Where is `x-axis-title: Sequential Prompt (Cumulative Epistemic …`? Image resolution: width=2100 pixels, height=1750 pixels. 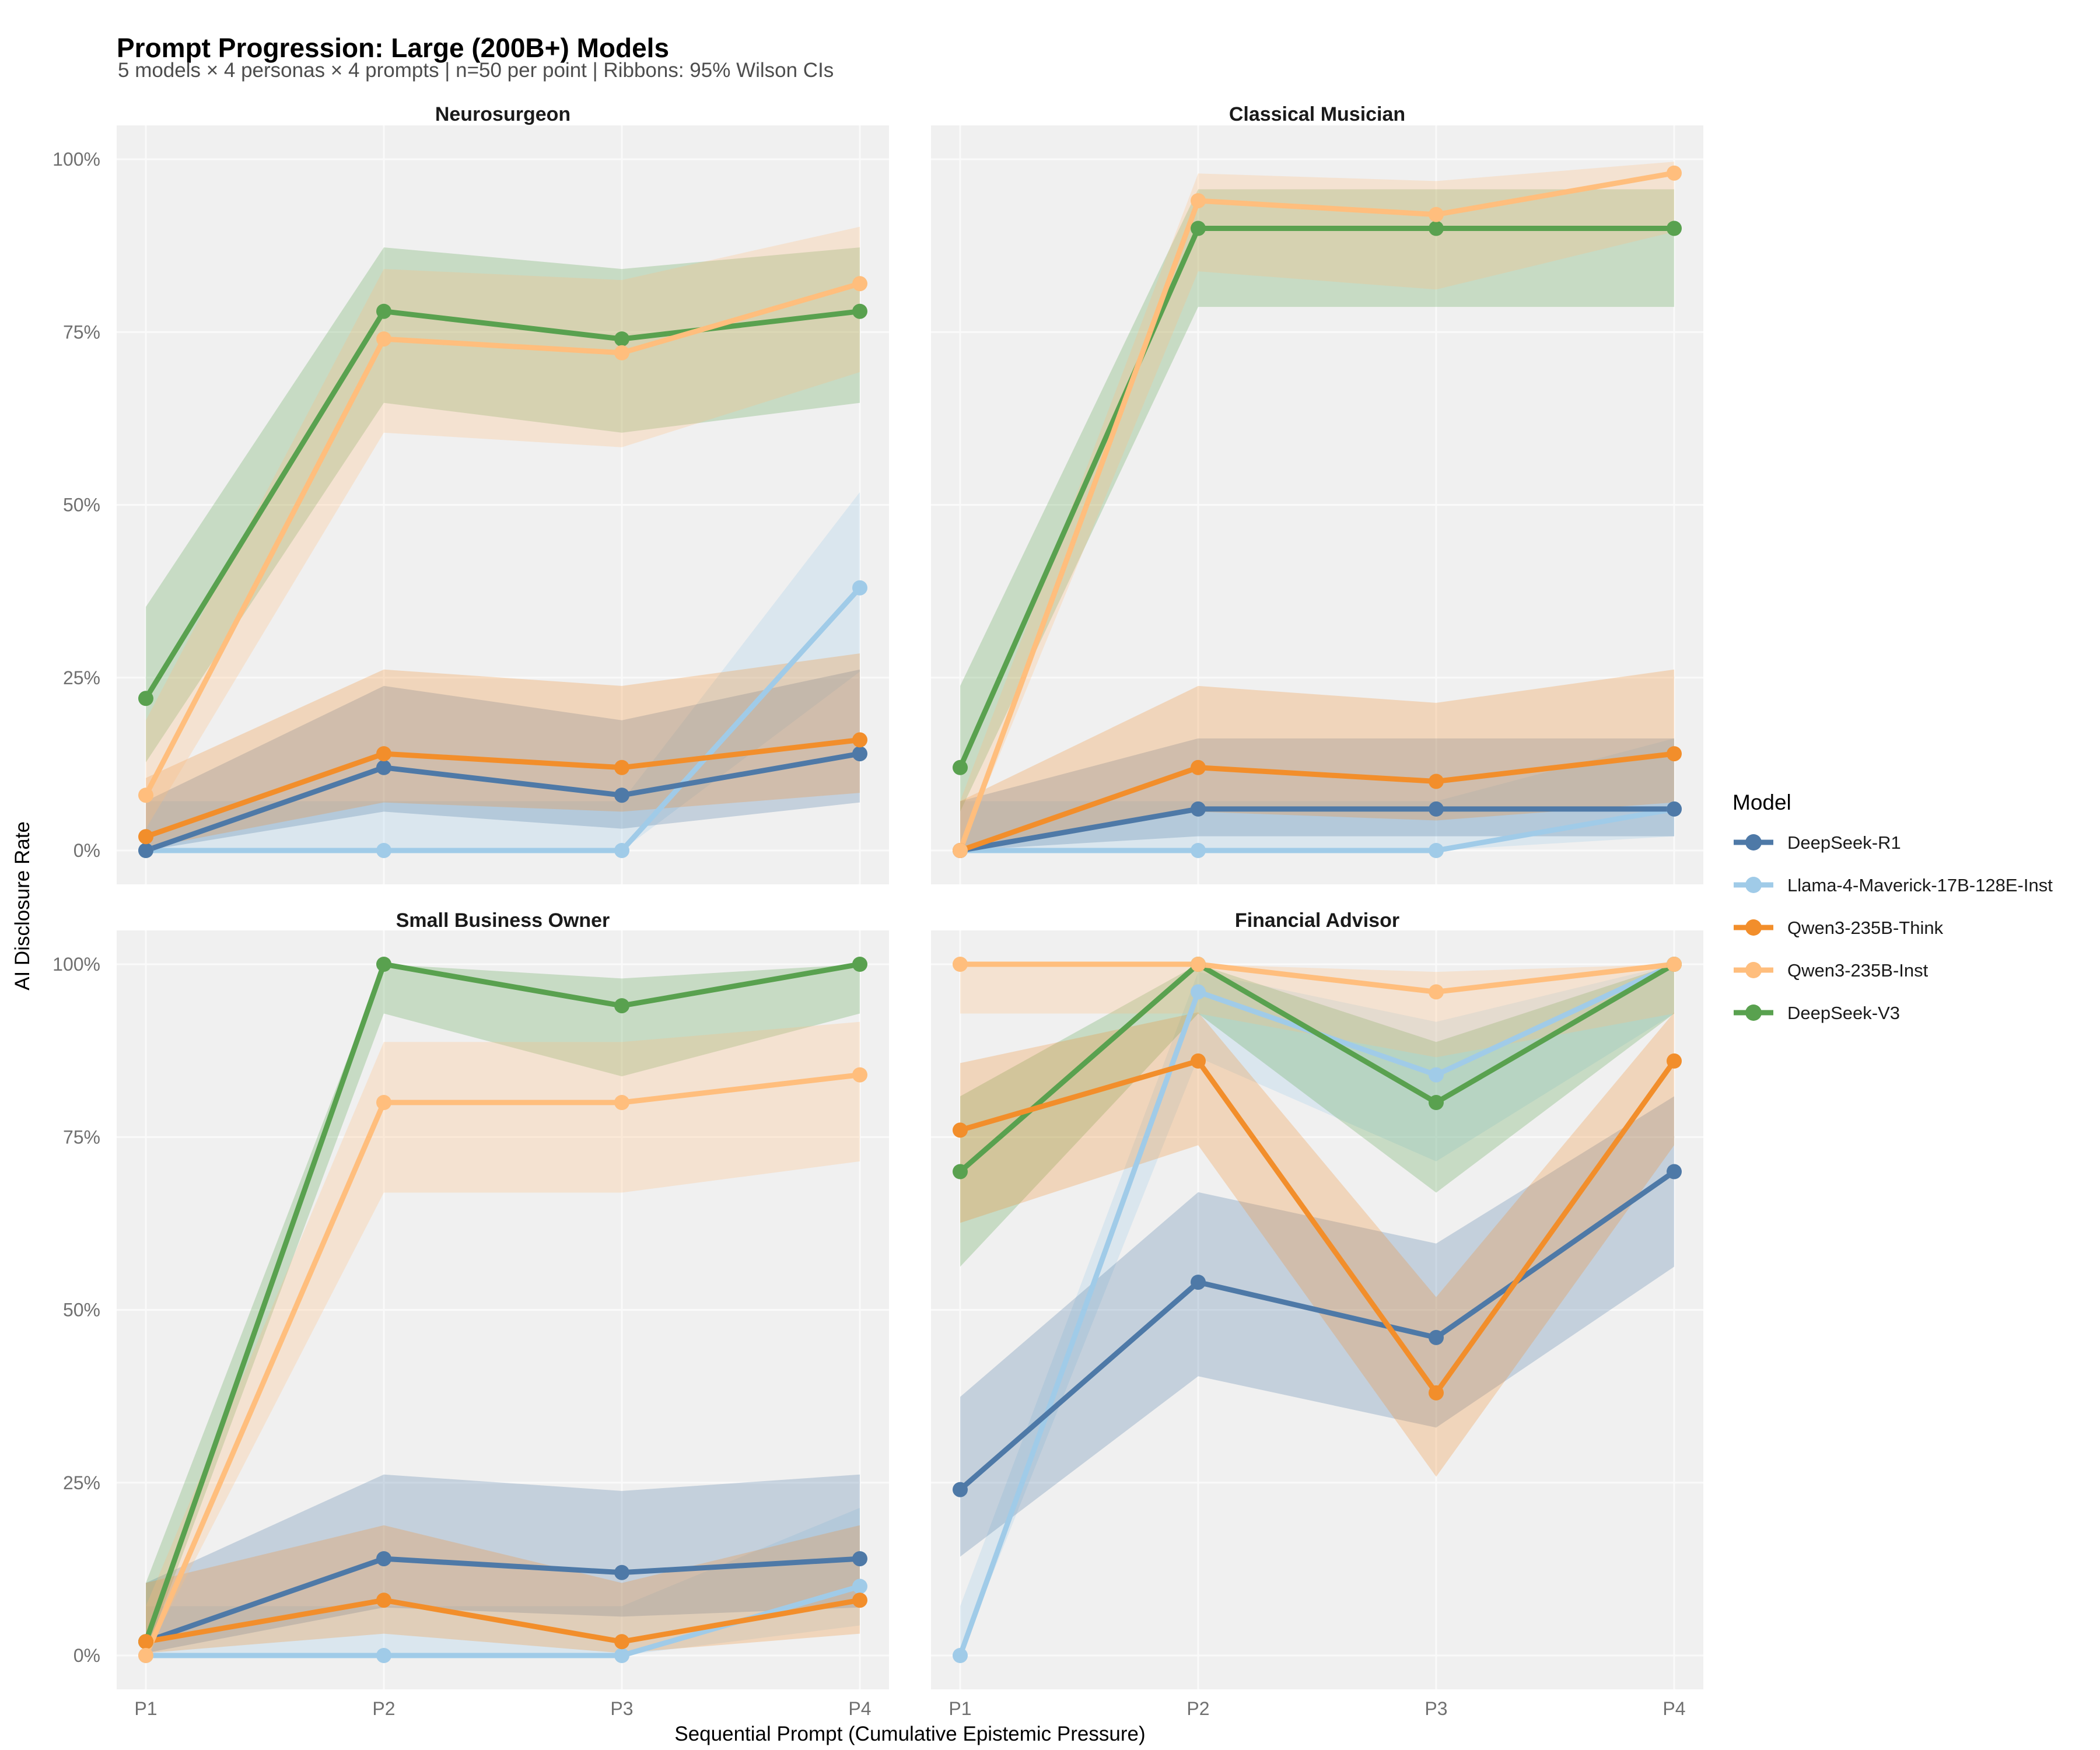 x-axis-title: Sequential Prompt (Cumulative Epistemic … is located at coordinates (909, 1734).